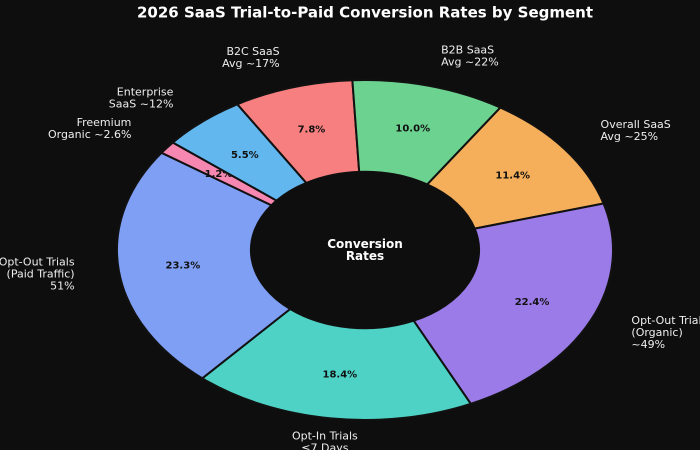  I want to click on category-label: Opt-Out Trials (Organic) ~49%, so click(665, 332).